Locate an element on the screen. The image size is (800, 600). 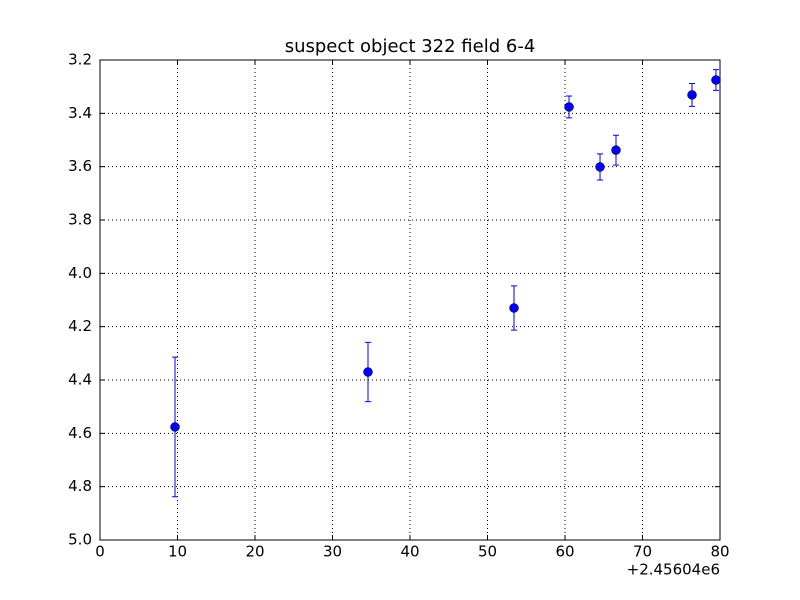
y-tick-label: 3.8 is located at coordinates (80, 220).